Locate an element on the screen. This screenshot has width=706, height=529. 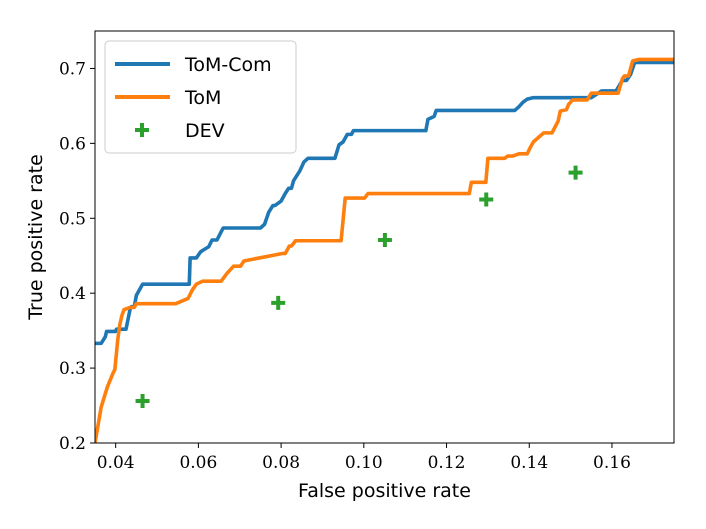
legend-label-dev: DEV is located at coordinates (205, 131).